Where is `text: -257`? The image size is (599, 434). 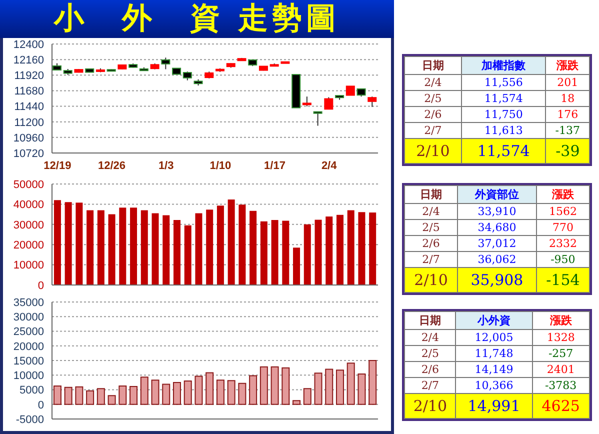
text: -257 is located at coordinates (561, 354).